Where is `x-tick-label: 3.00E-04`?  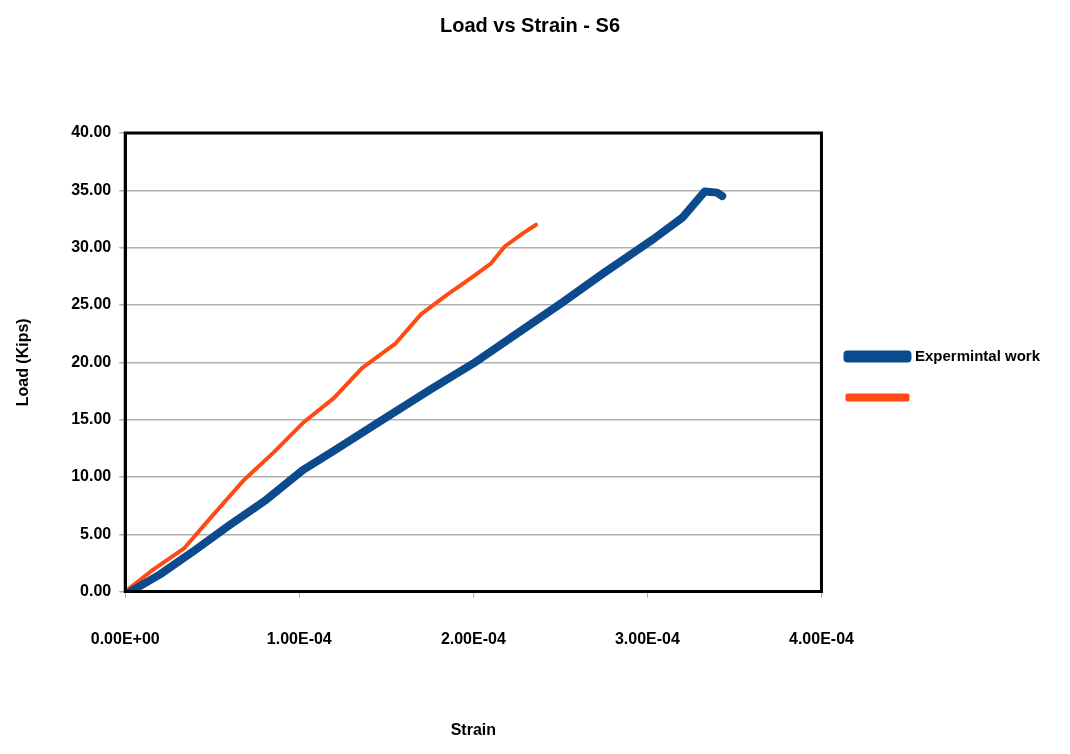 x-tick-label: 3.00E-04 is located at coordinates (647, 638).